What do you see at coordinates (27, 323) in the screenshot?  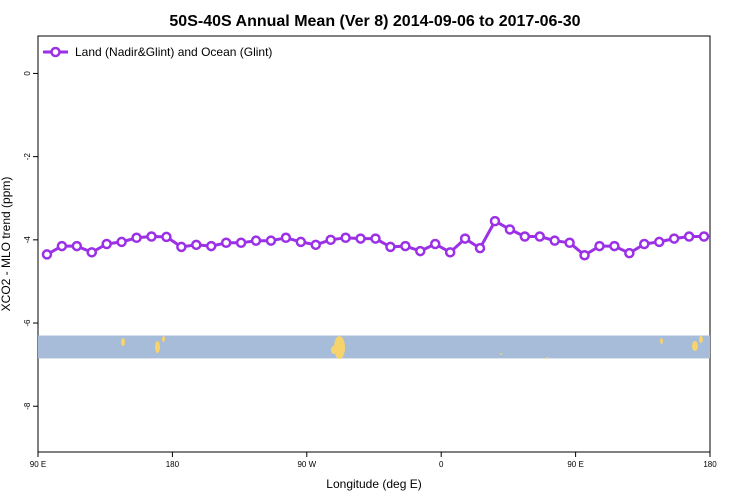 I see `y-tick-label: -6` at bounding box center [27, 323].